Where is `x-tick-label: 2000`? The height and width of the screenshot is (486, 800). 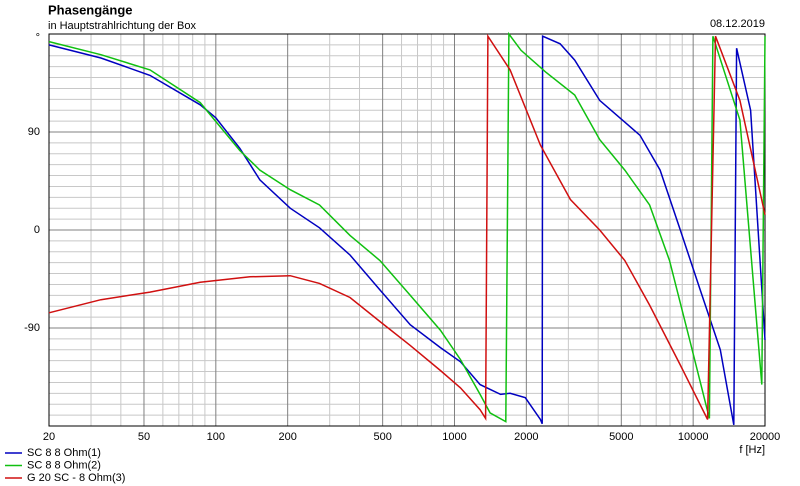
x-tick-label: 2000 is located at coordinates (526, 437).